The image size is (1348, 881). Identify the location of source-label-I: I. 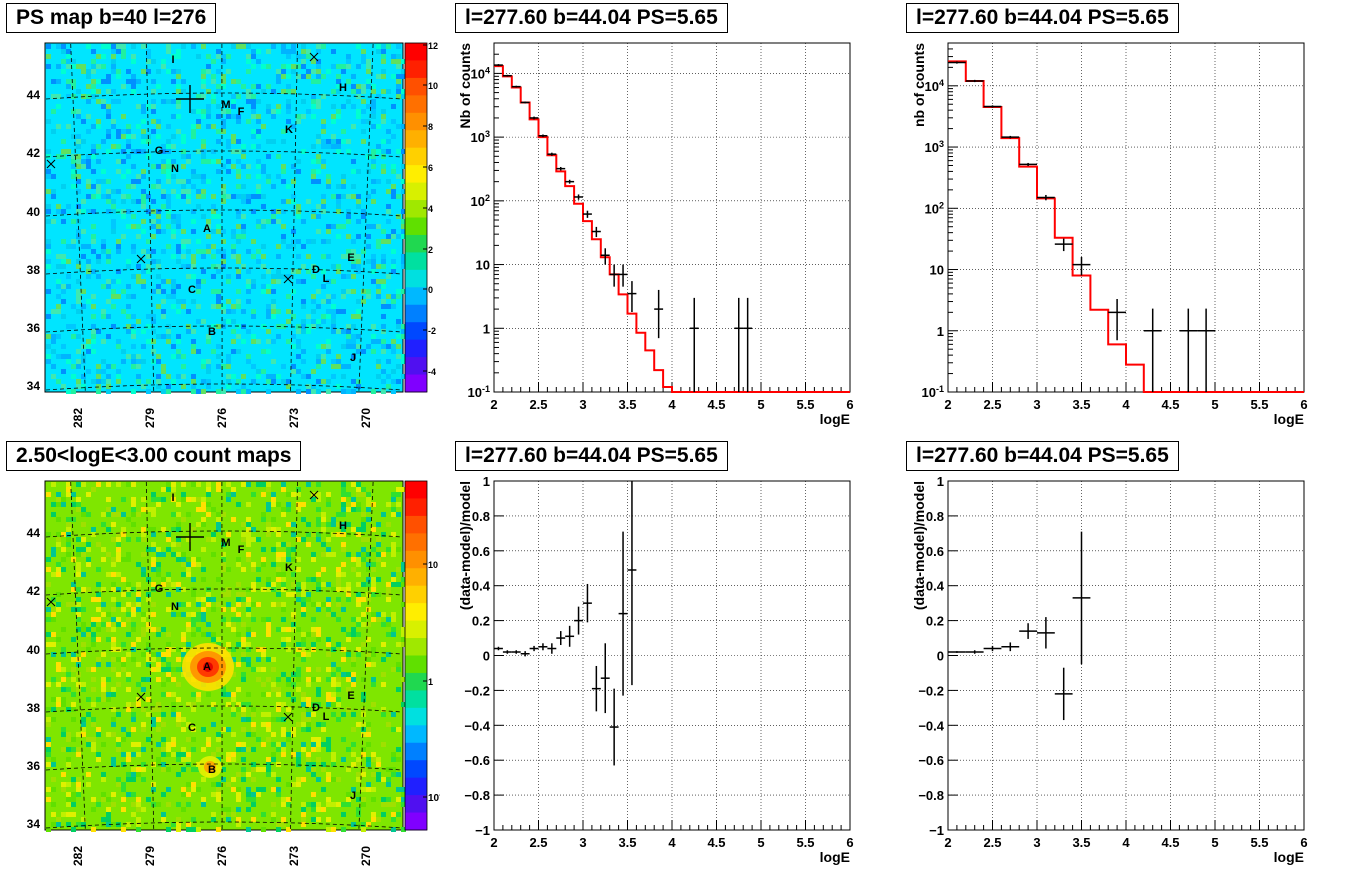
(172, 498).